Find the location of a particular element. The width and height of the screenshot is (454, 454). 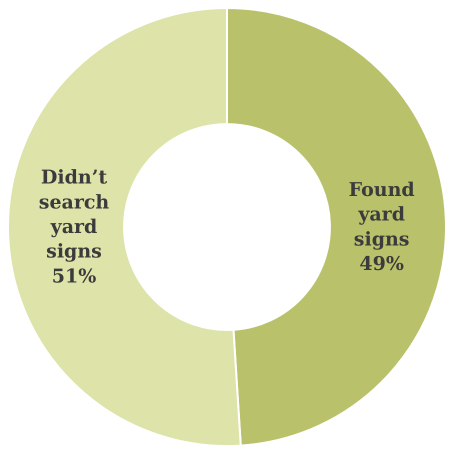

data-label: 49% is located at coordinates (381, 264).